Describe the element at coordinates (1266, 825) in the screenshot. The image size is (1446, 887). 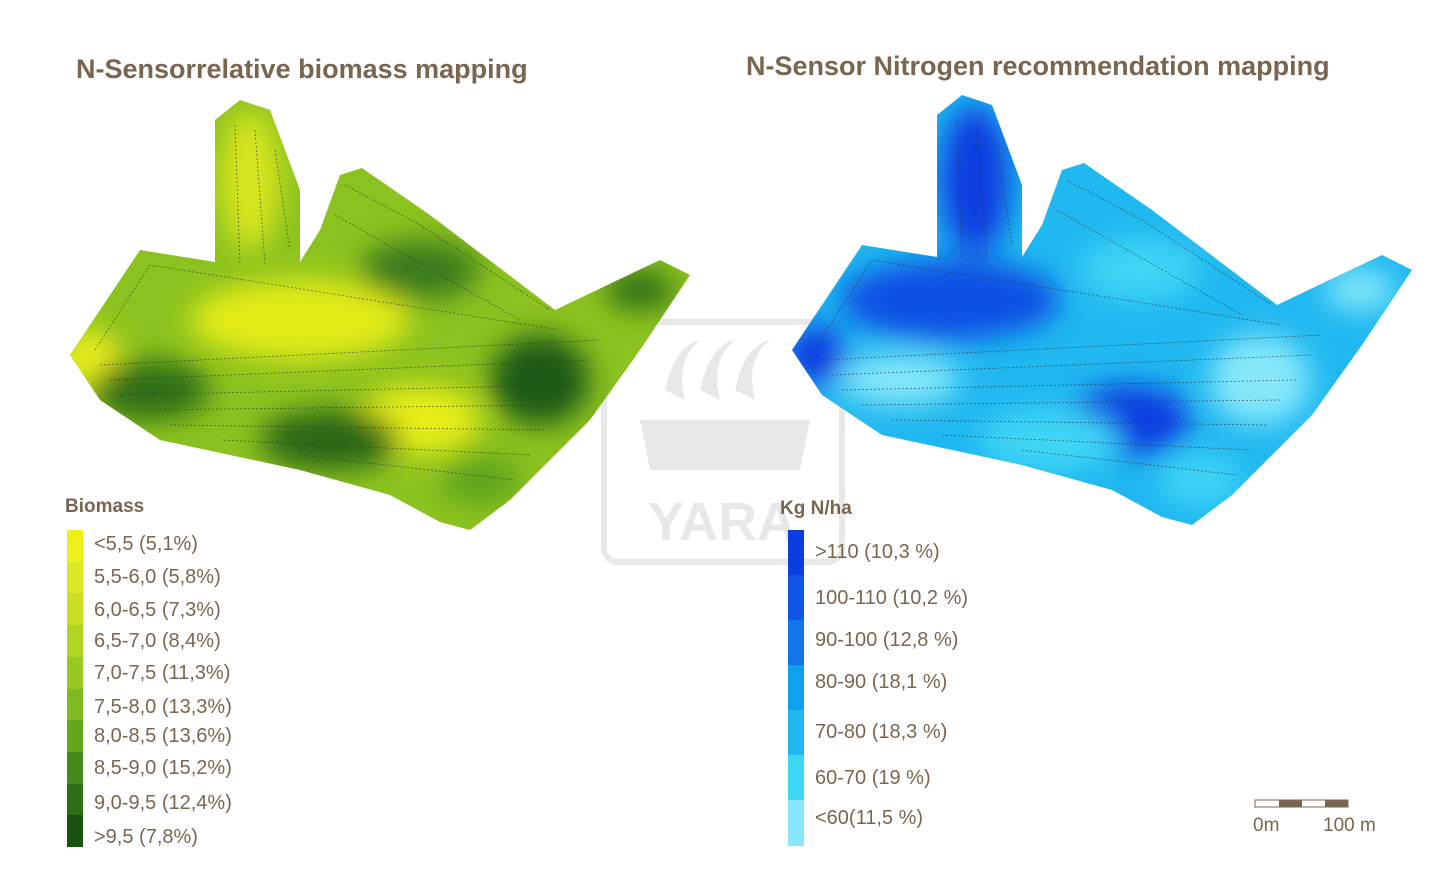
I see `scale-start-label: 0m` at that location.